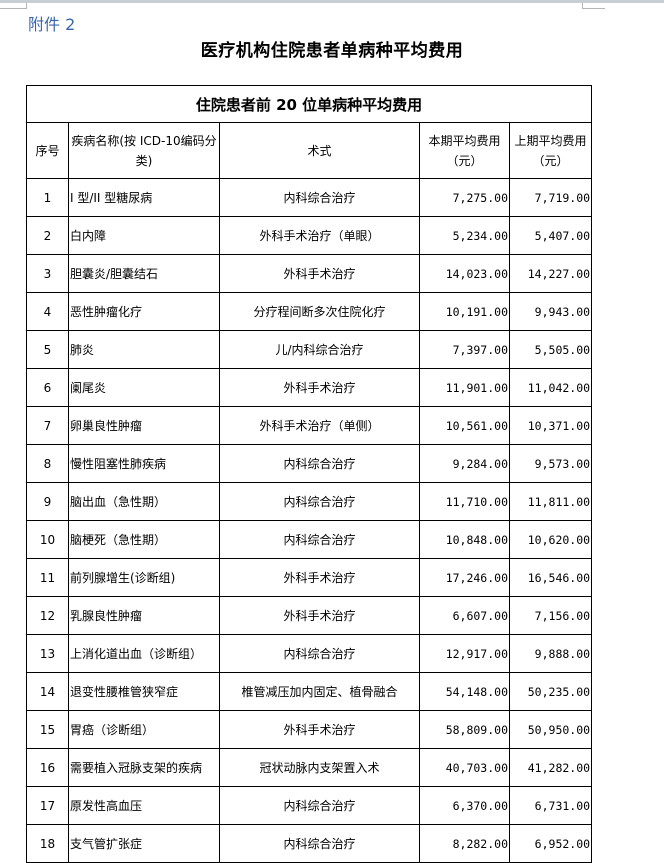  What do you see at coordinates (319, 150) in the screenshot?
I see `header-procedure: 术式` at bounding box center [319, 150].